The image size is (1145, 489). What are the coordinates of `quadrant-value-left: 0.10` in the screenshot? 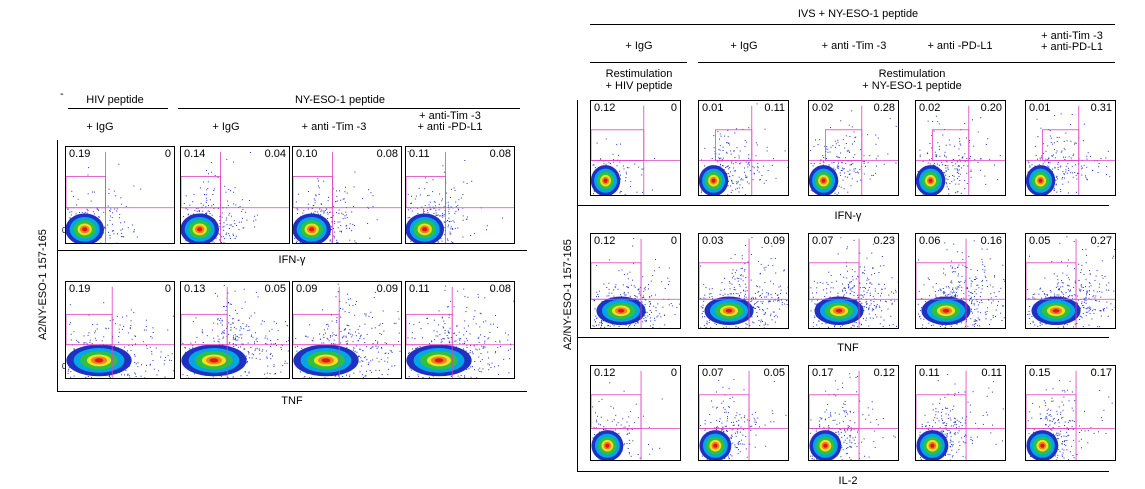 It's located at (307, 154).